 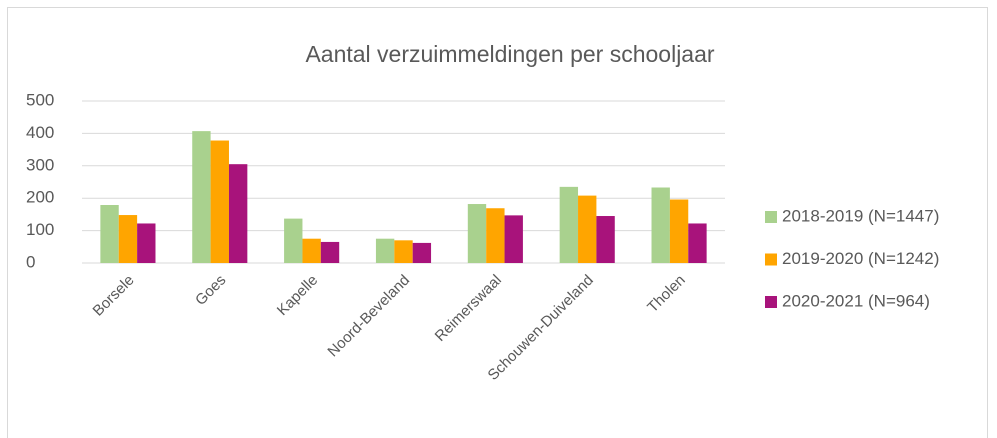 I want to click on chart-title: Aantal verzuimmeldingen per schooljaar, so click(x=509, y=54).